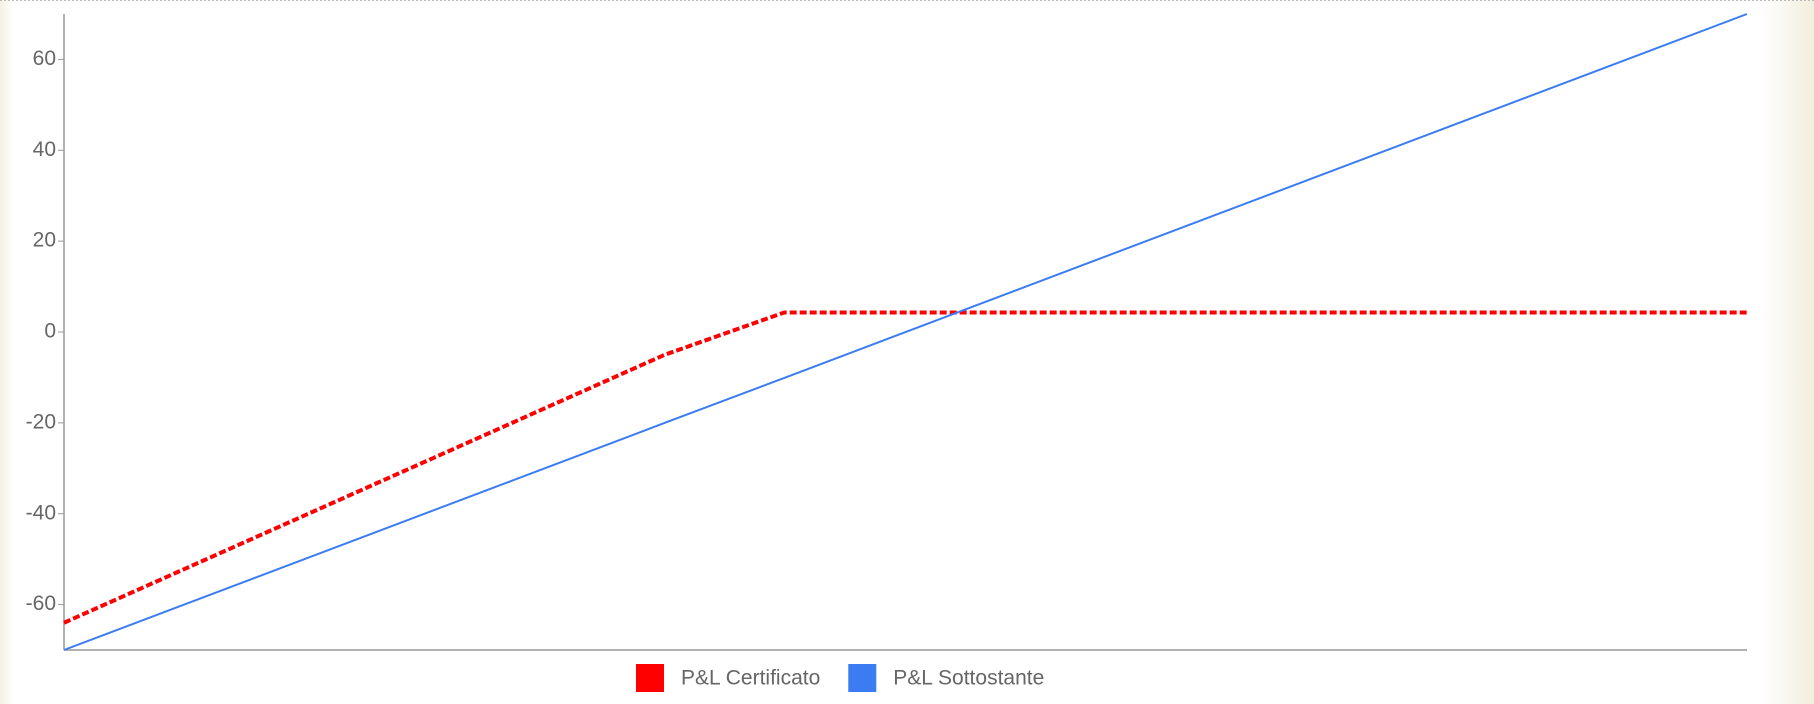 The width and height of the screenshot is (1814, 704). Describe the element at coordinates (44, 240) in the screenshot. I see `y-tick-label: 20` at that location.